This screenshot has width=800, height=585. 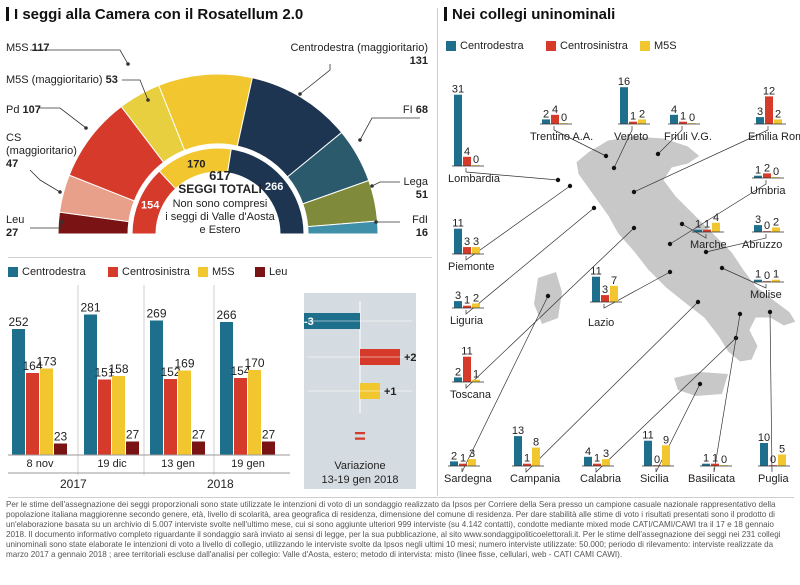 I want to click on val-umbria-0: 1, so click(x=758, y=171).